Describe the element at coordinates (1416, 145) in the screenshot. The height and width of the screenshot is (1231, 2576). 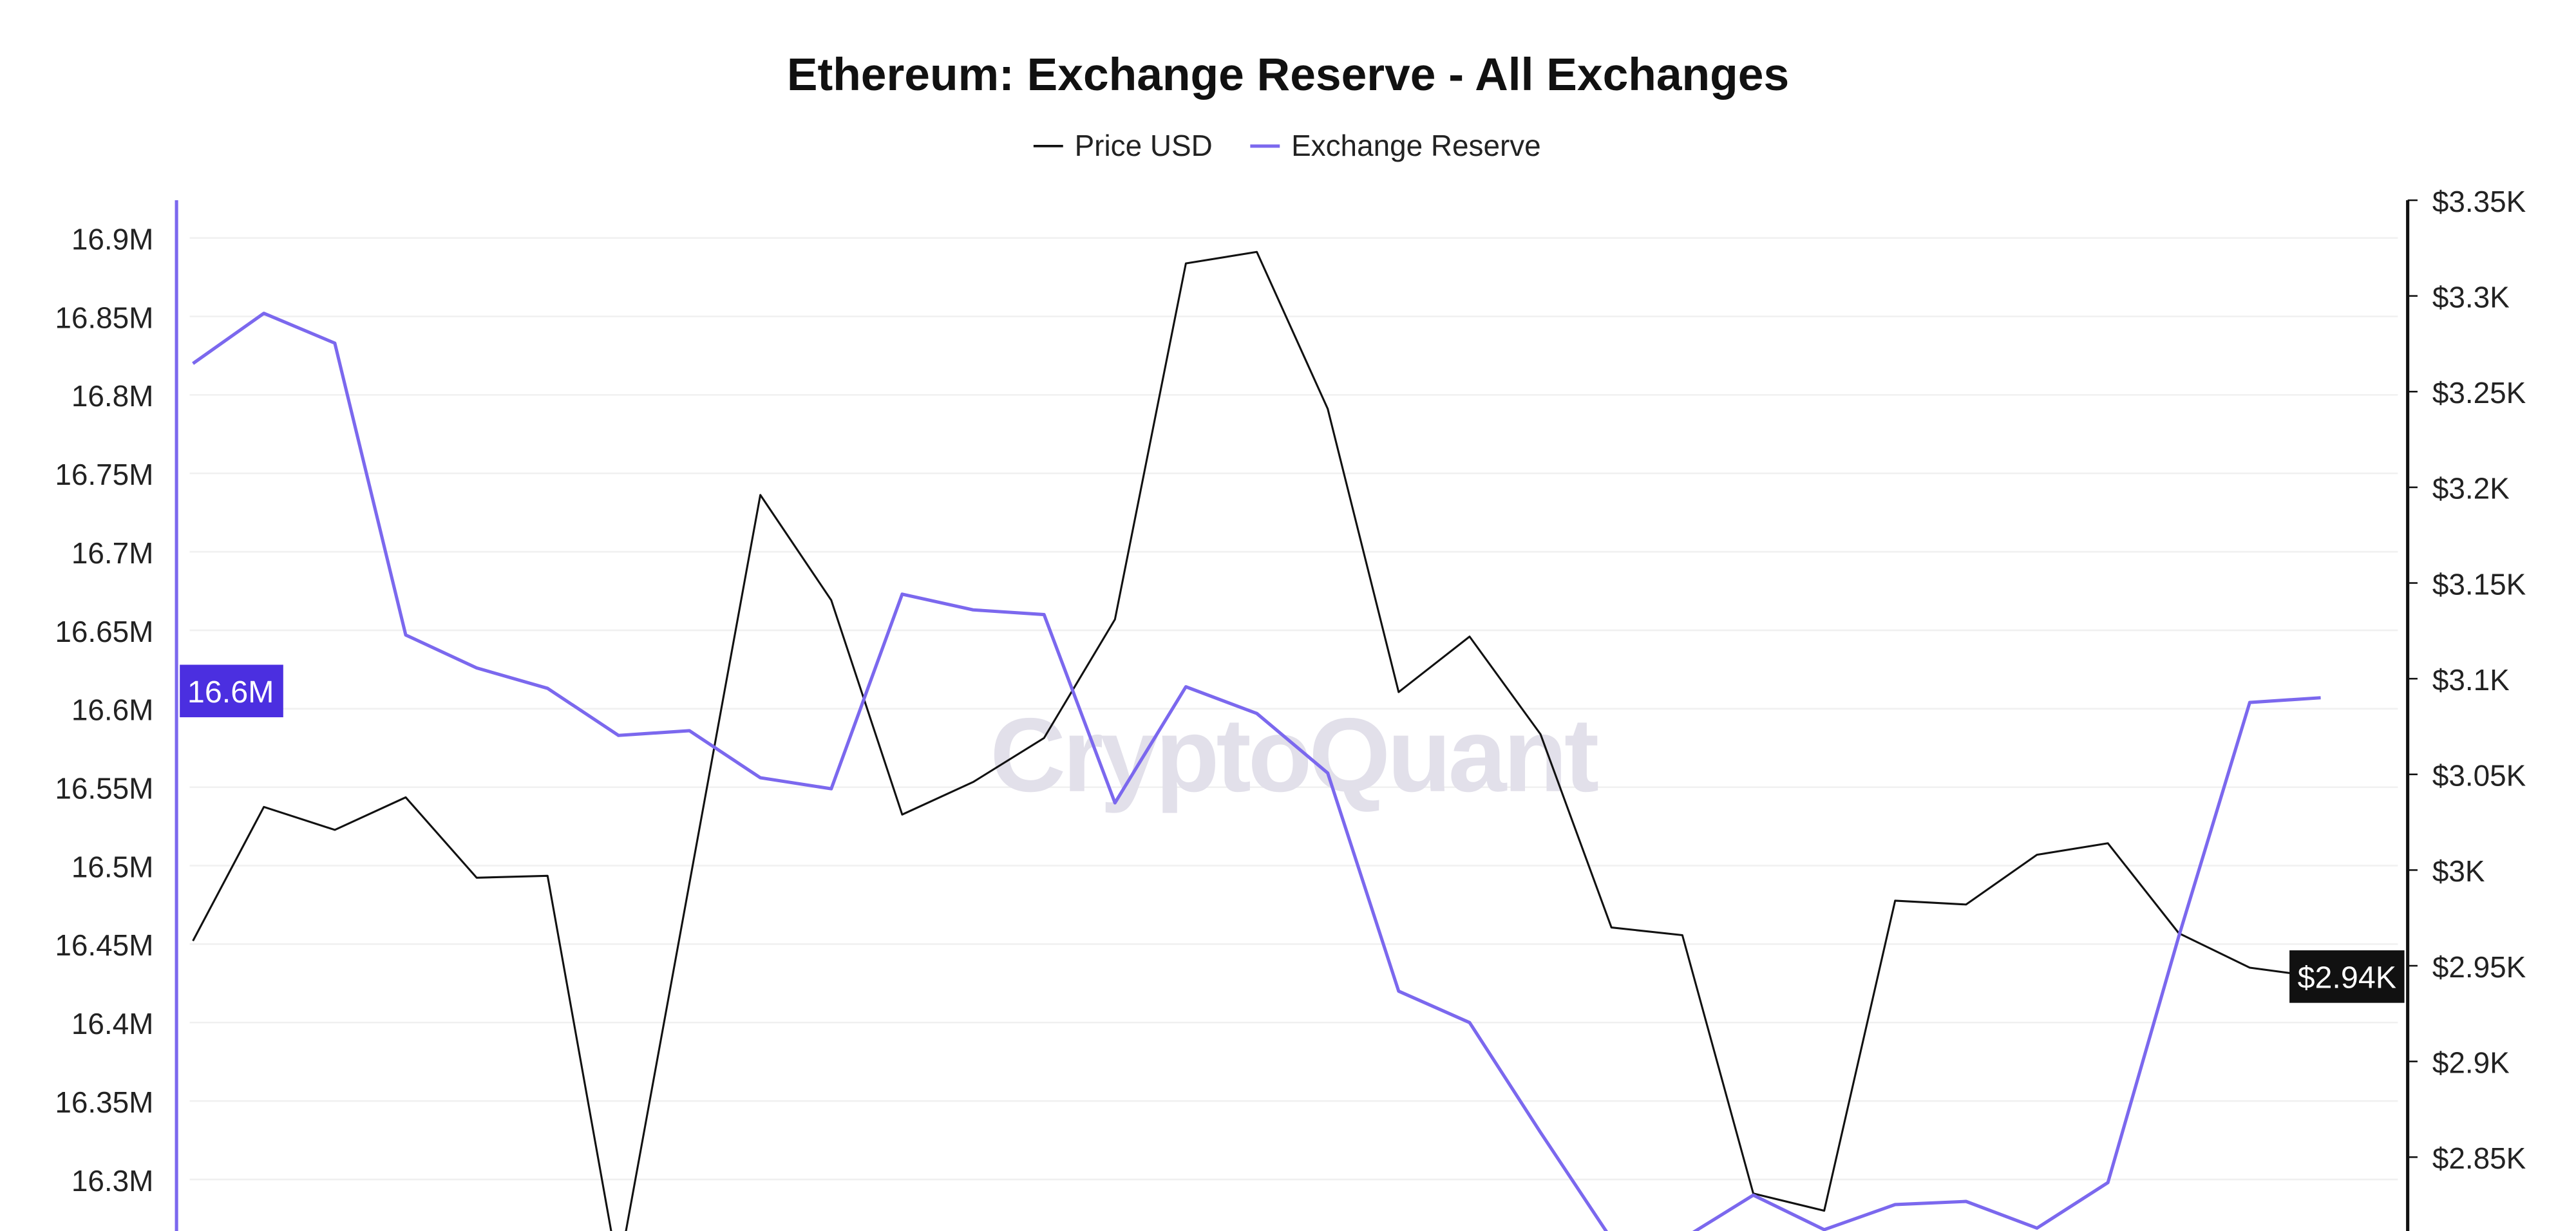
I see `legend-label-reserve: Exchange Reserve` at that location.